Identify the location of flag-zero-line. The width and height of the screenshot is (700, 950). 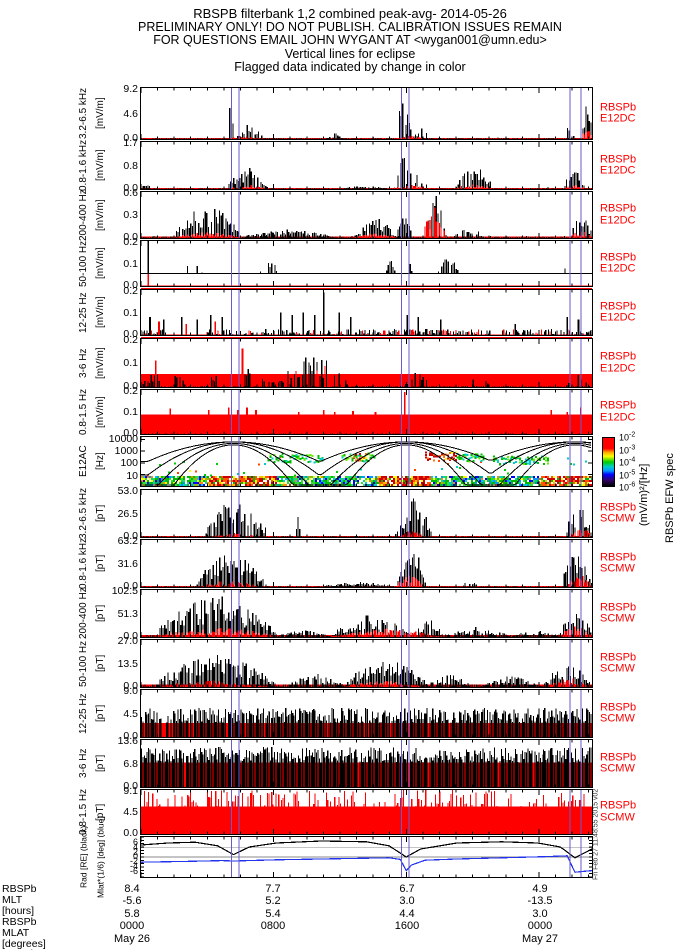
(366, 288).